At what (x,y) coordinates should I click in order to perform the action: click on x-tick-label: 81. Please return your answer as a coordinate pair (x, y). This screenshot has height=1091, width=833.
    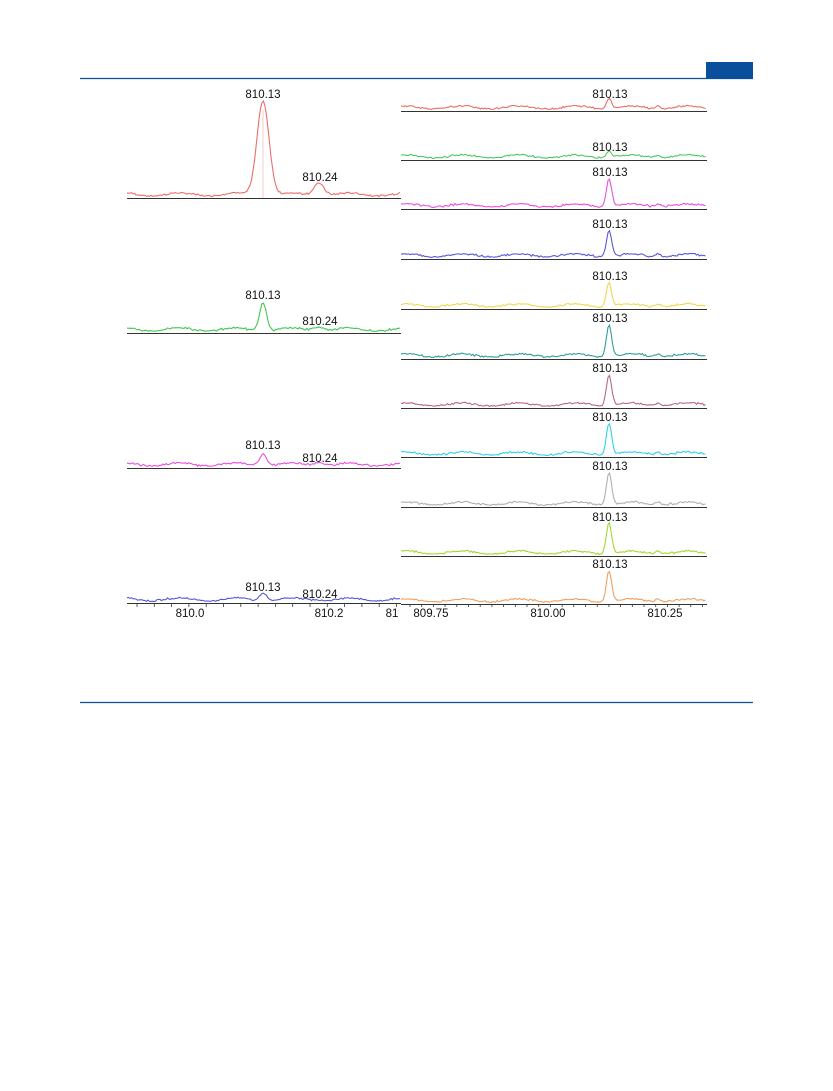
    Looking at the image, I should click on (392, 614).